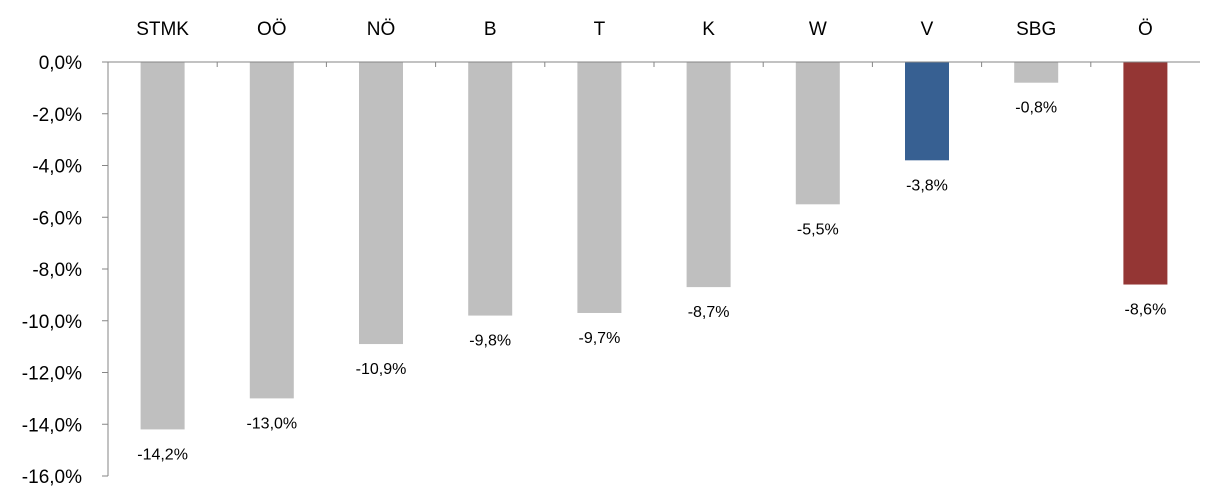  Describe the element at coordinates (381, 369) in the screenshot. I see `data-label: -10,9%` at that location.